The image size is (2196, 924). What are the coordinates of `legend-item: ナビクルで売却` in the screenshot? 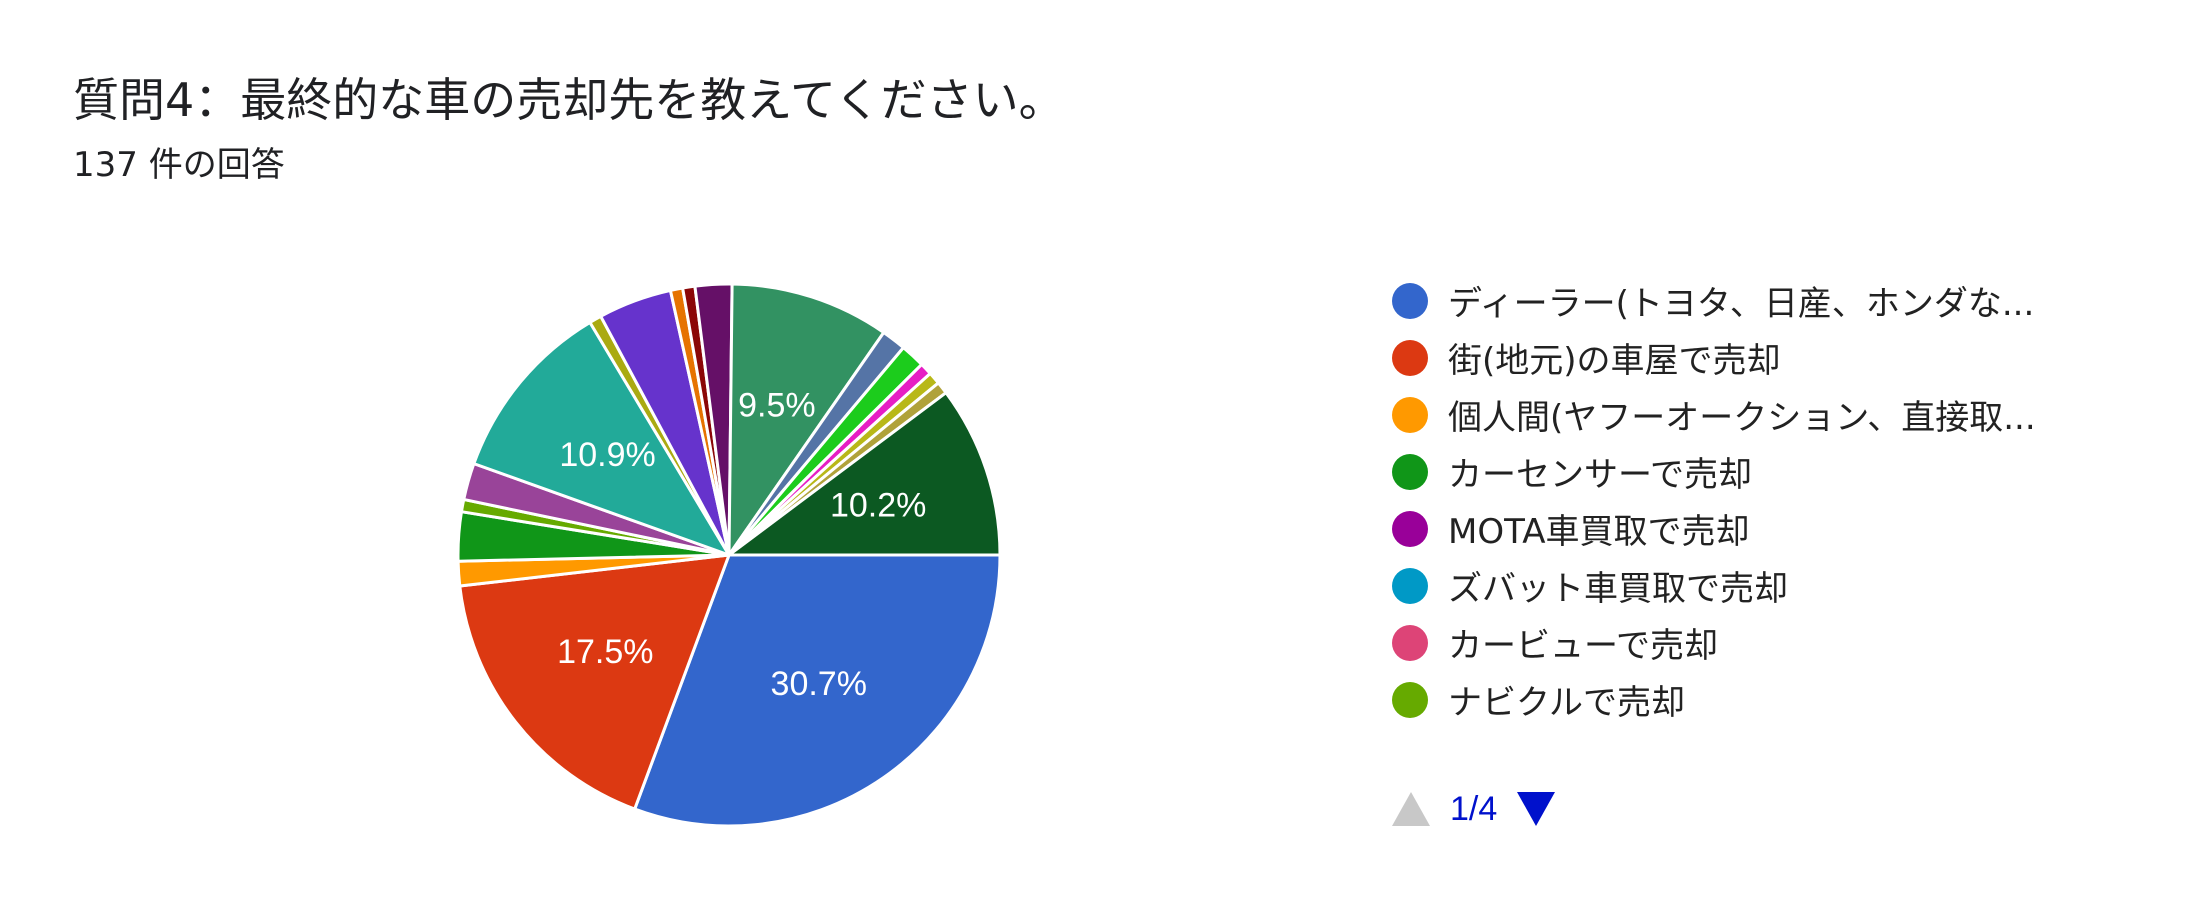 It's located at (1714, 699).